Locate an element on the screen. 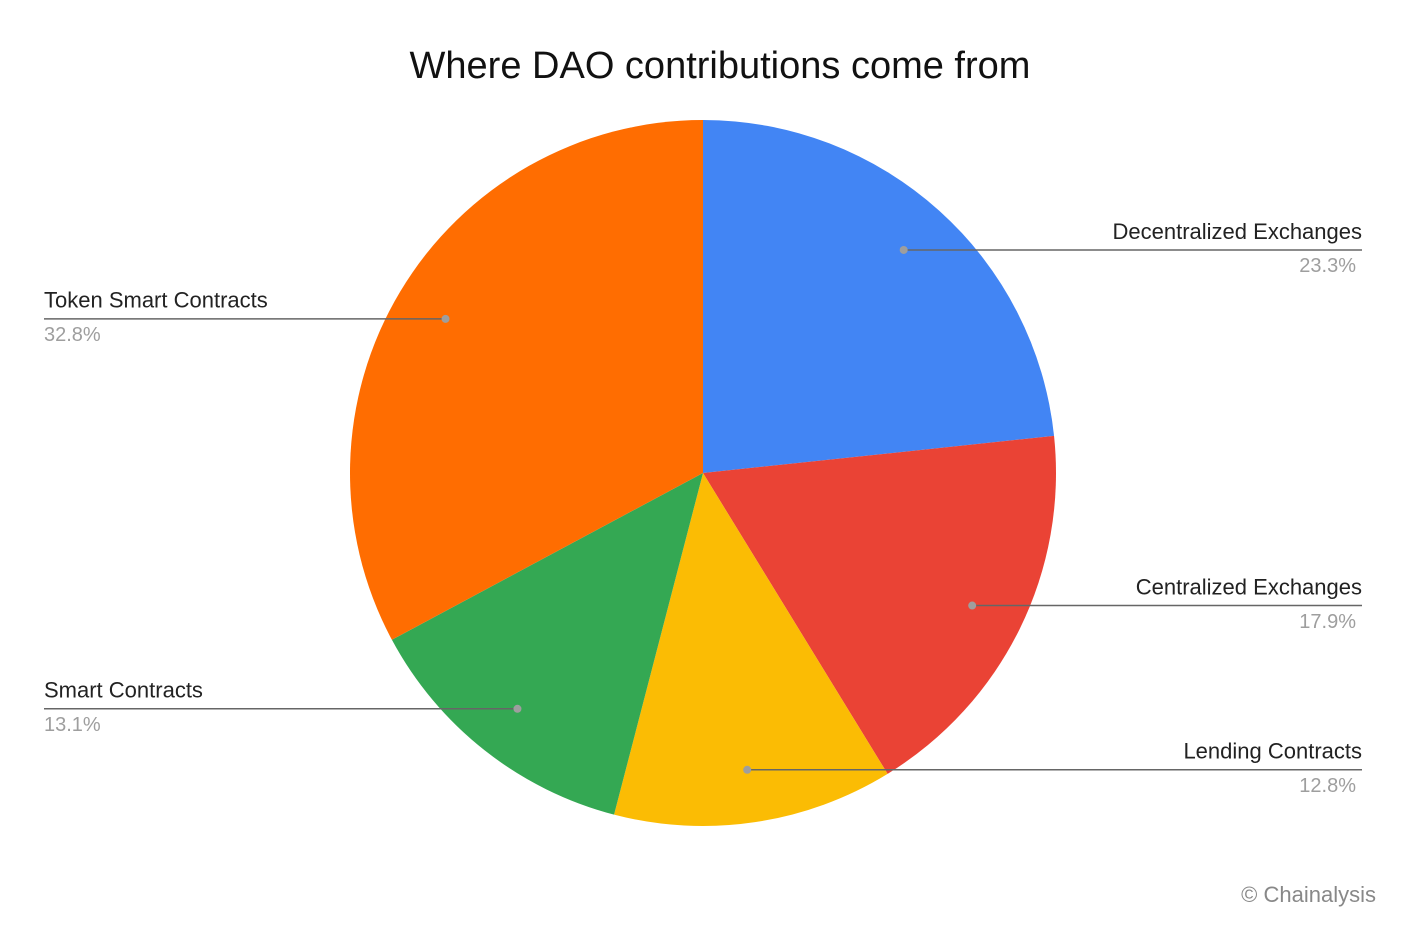 This screenshot has width=1406, height=926. slice-label: Decentralized Exchanges is located at coordinates (1237, 231).